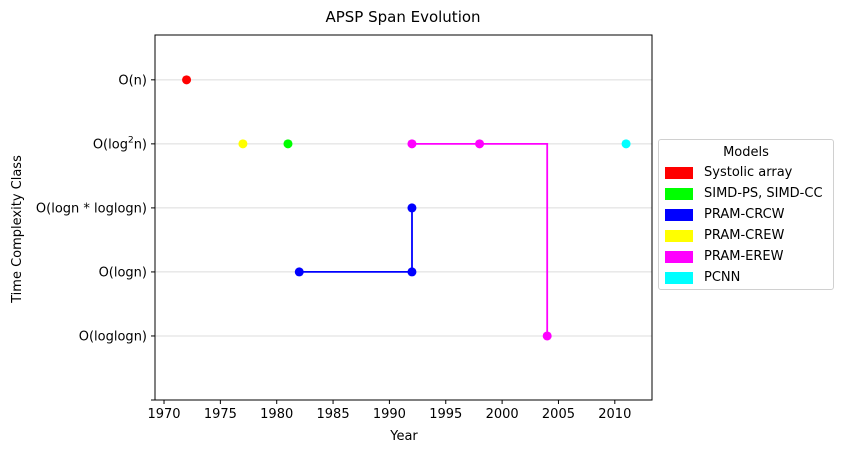 The height and width of the screenshot is (453, 844). What do you see at coordinates (744, 256) in the screenshot?
I see `legend-label: PRAM-EREW` at bounding box center [744, 256].